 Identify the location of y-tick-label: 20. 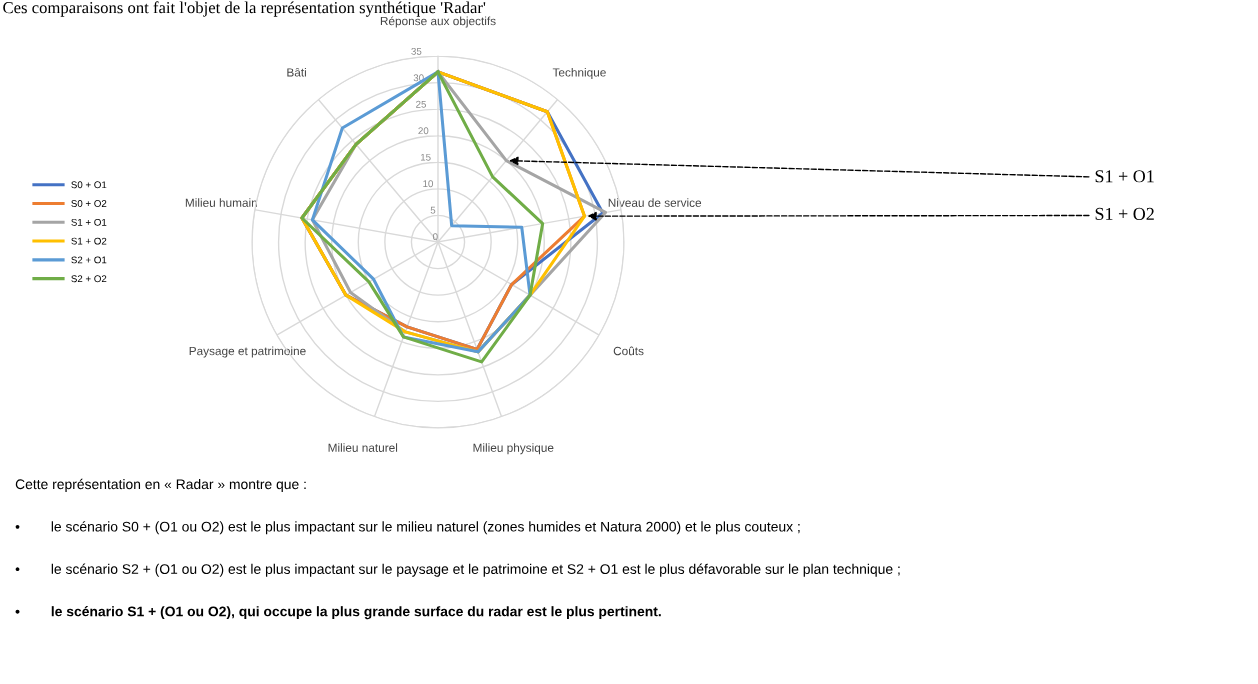
(423, 131).